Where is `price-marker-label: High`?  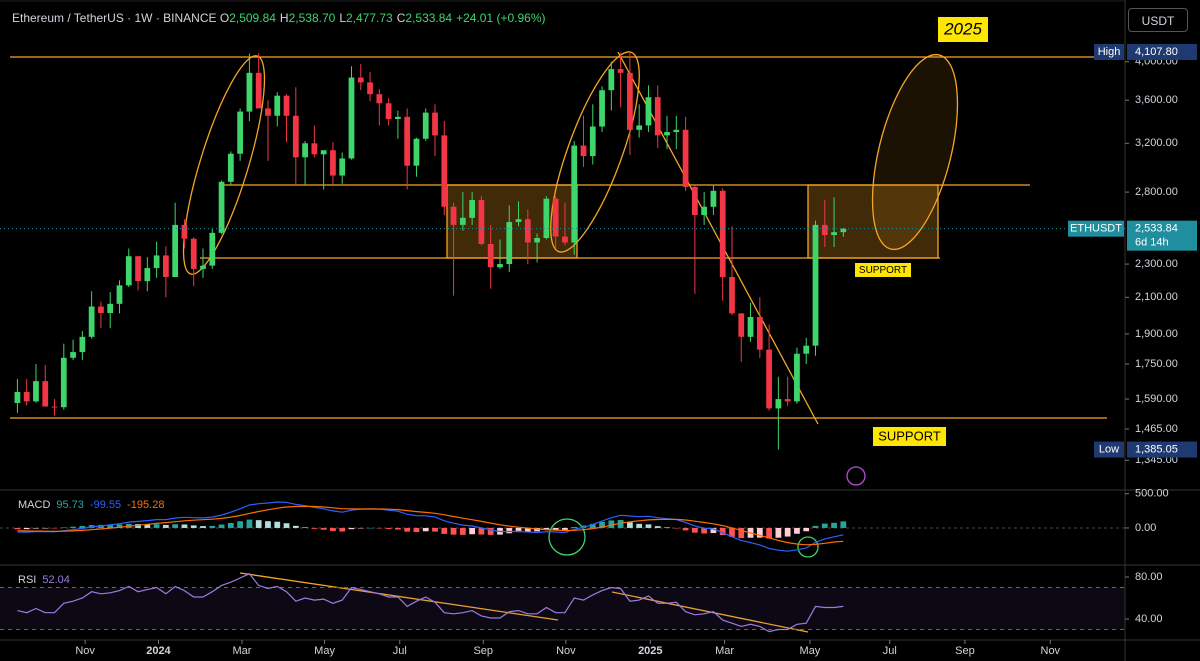
price-marker-label: High is located at coordinates (1109, 52).